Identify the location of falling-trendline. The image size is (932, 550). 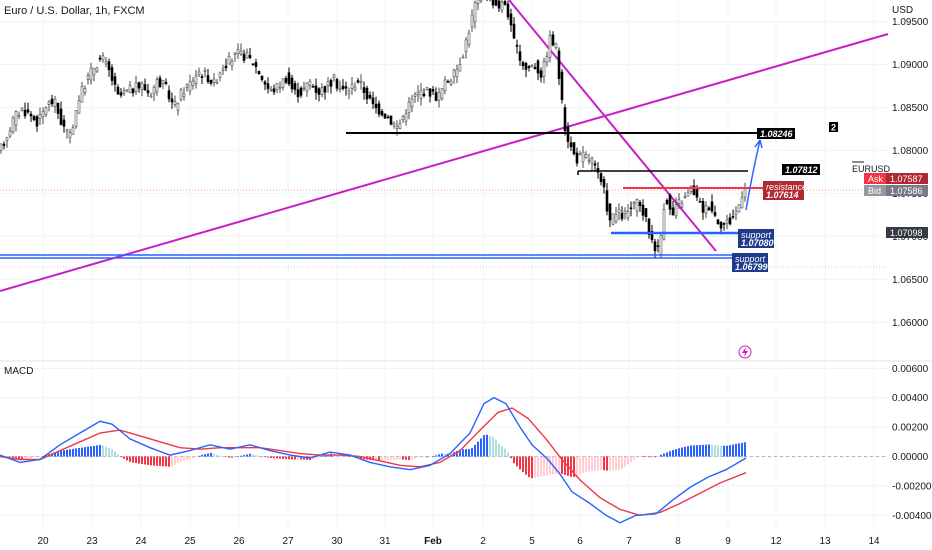
(612, 126).